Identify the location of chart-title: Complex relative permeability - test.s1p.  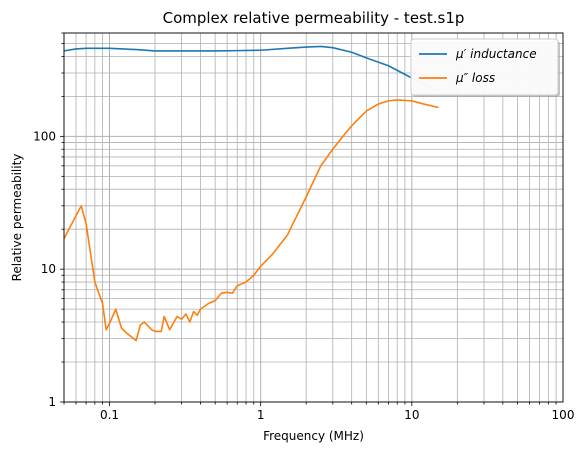
(314, 18).